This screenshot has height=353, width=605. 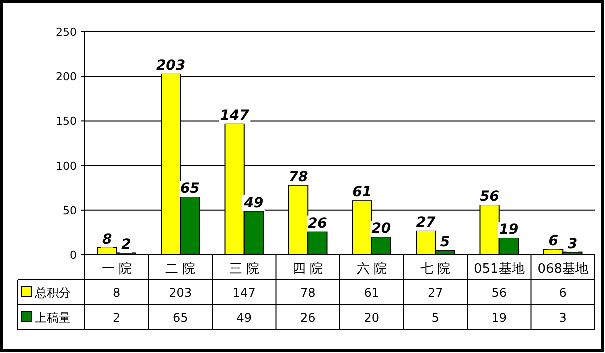 I want to click on data-label: 78, so click(x=308, y=293).